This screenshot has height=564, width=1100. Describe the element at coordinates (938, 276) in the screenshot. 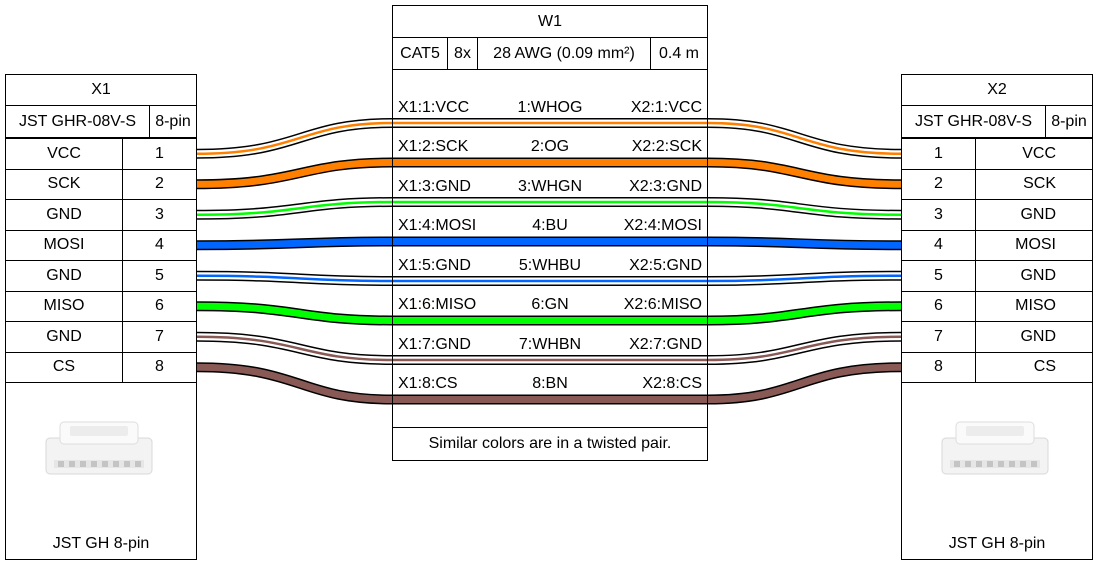

I see `x2-pin-number: 5` at that location.